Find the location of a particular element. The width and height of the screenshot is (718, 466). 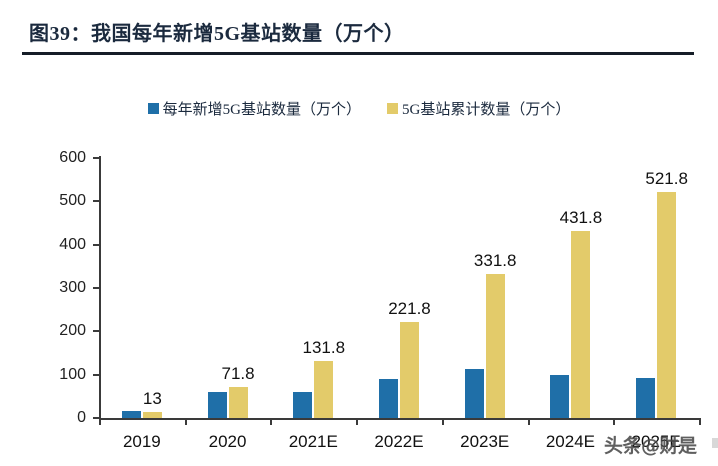

page-title: 图39：我国每年新增5G基站数量（万个） is located at coordinates (217, 34).